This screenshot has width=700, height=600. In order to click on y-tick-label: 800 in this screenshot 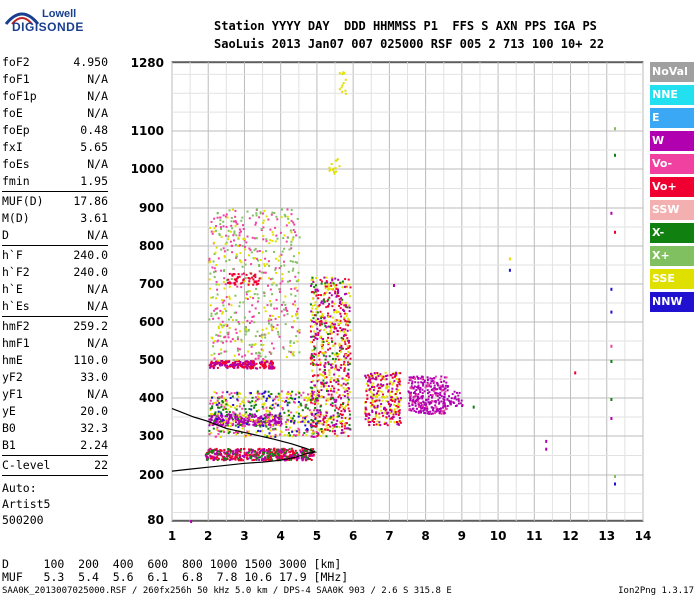, I will do `click(151, 246)`.